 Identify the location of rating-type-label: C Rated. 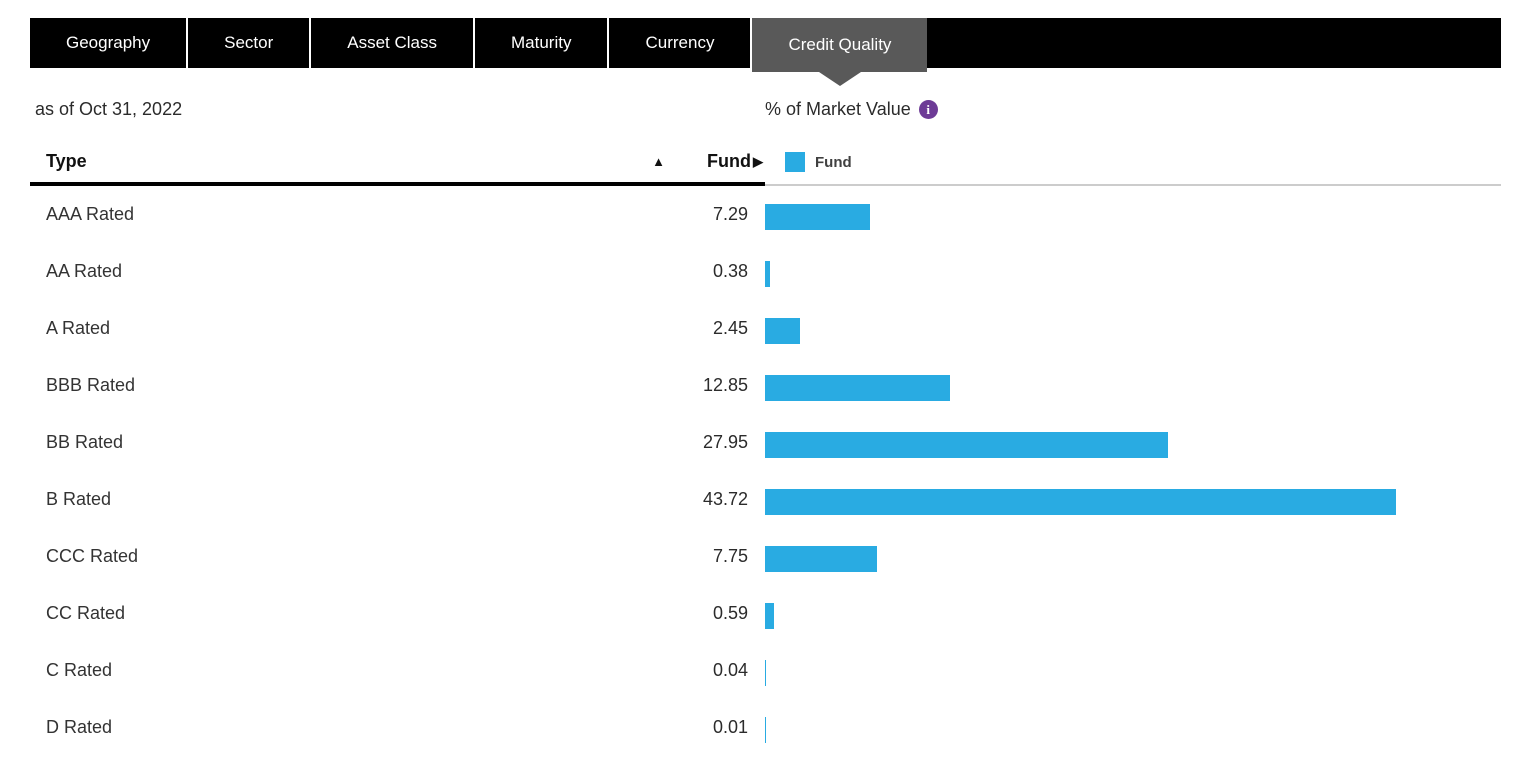
(79, 670).